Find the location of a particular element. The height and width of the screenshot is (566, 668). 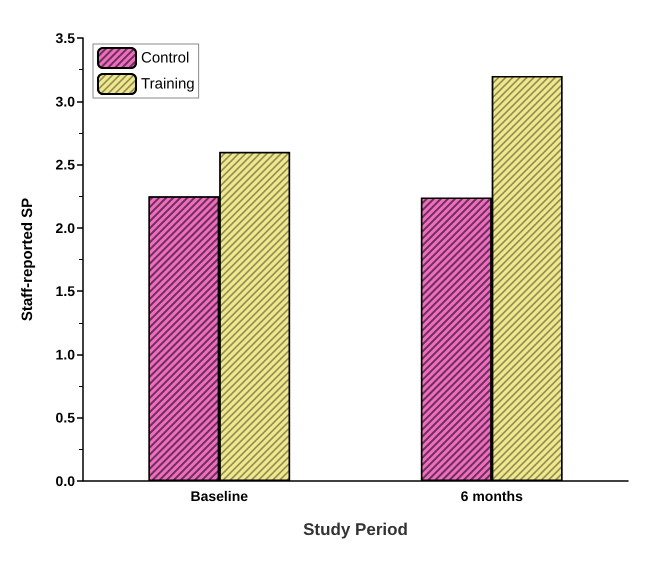

x-tick-label: Baseline is located at coordinates (219, 496).